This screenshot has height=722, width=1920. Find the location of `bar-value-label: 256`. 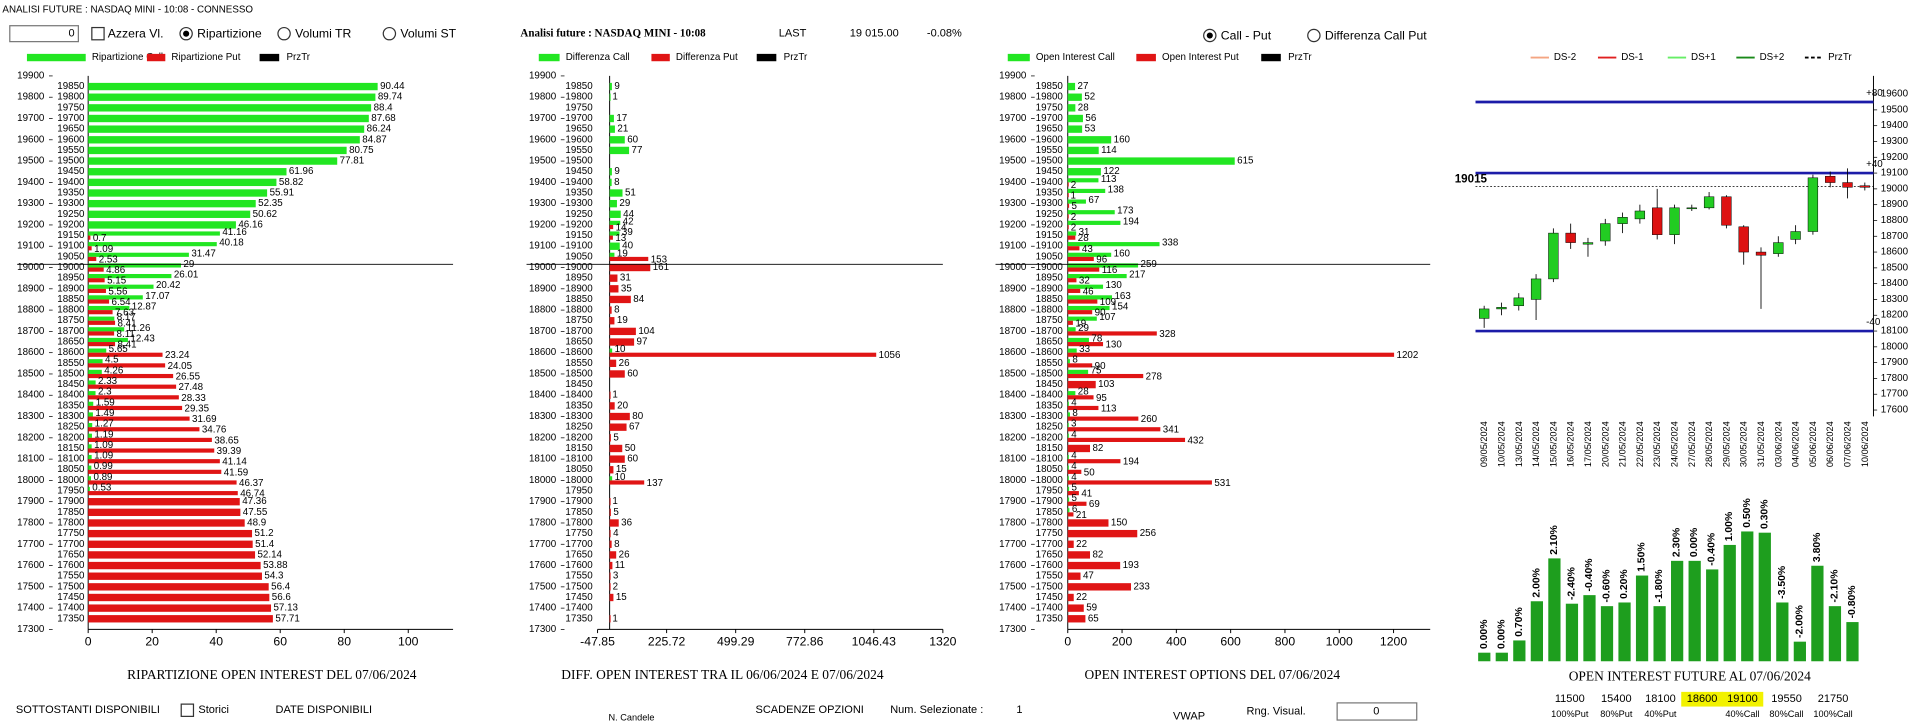

bar-value-label: 256 is located at coordinates (1148, 533).